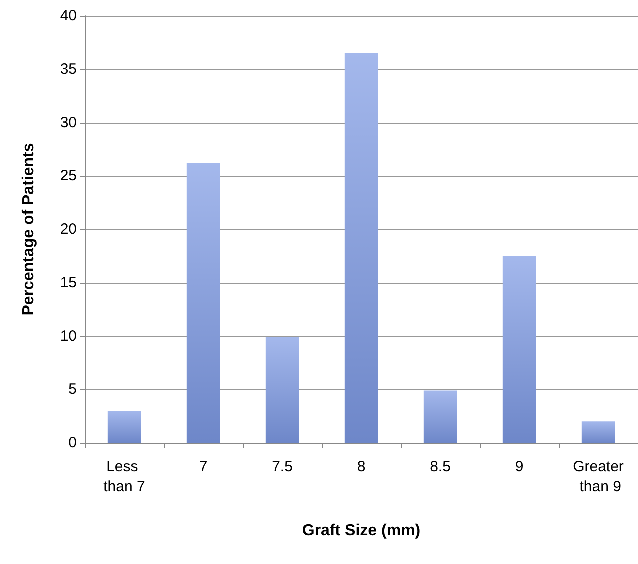  What do you see at coordinates (68, 69) in the screenshot?
I see `y-tick-label: 35` at bounding box center [68, 69].